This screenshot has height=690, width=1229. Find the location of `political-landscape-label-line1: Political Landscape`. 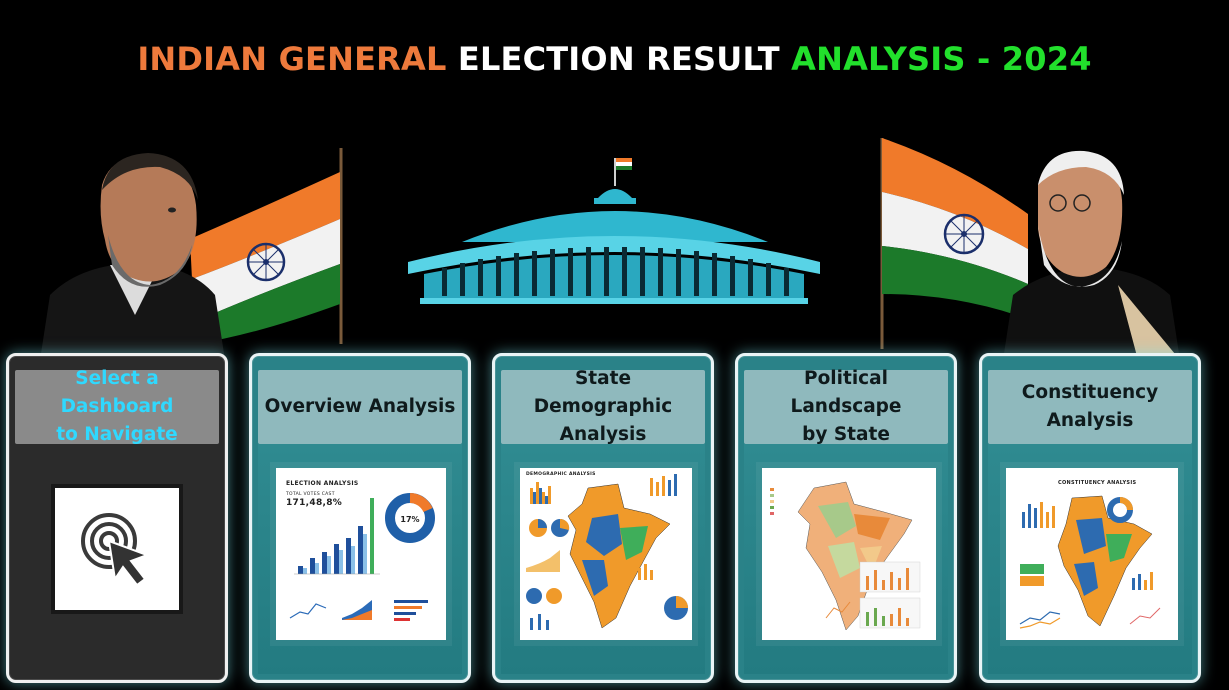

political-landscape-label-line1: Political Landscape is located at coordinates (846, 392).